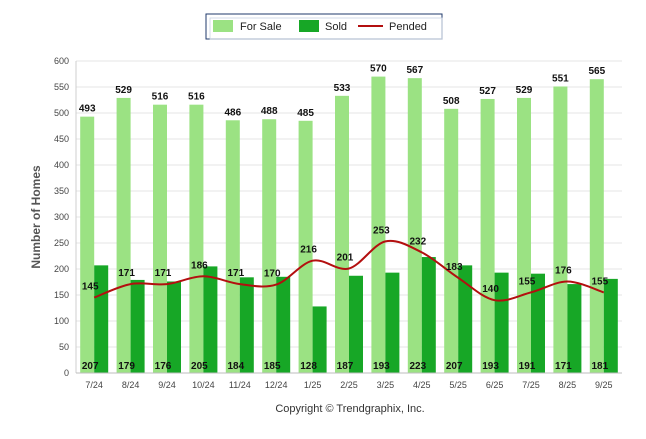  Describe the element at coordinates (167, 385) in the screenshot. I see `x-tick-label-9-24: 9/24` at that location.